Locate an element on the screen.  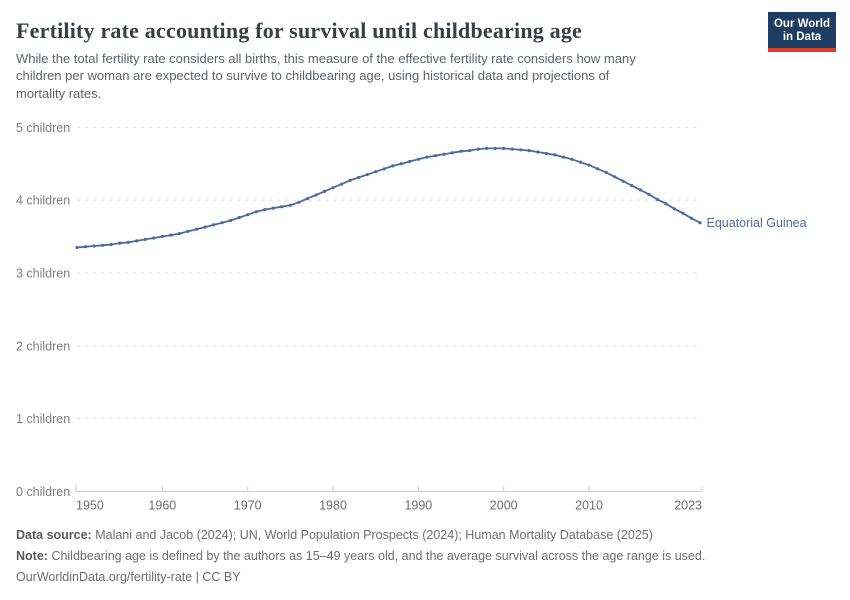
x-tick-label: 1990 is located at coordinates (418, 506).